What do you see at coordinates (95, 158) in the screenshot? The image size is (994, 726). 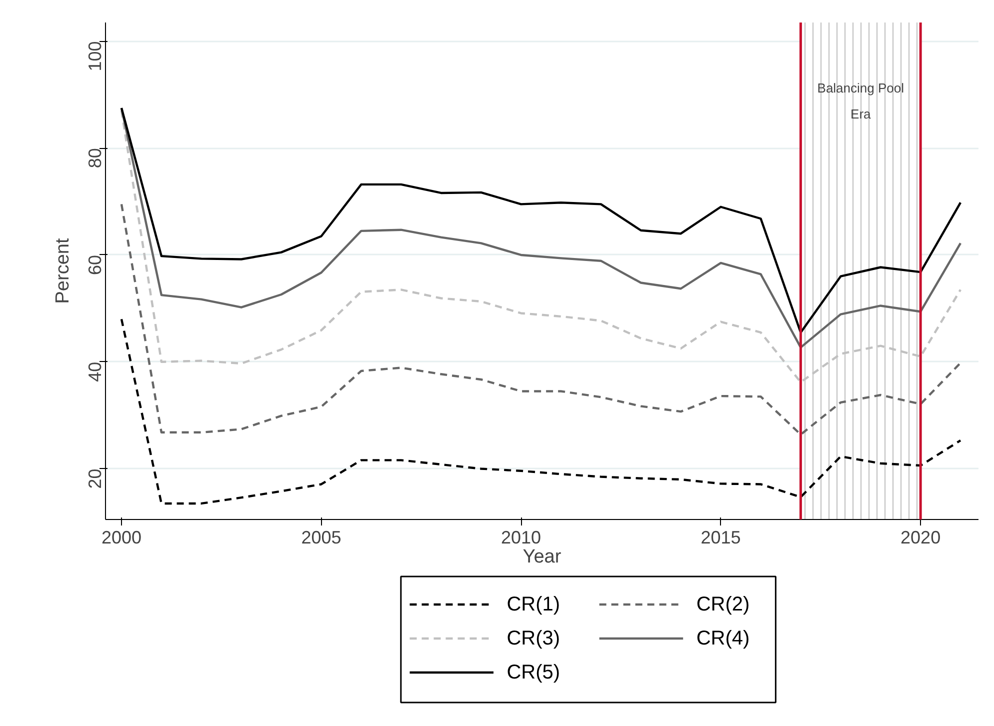 I see `y-tick-label: 80` at bounding box center [95, 158].